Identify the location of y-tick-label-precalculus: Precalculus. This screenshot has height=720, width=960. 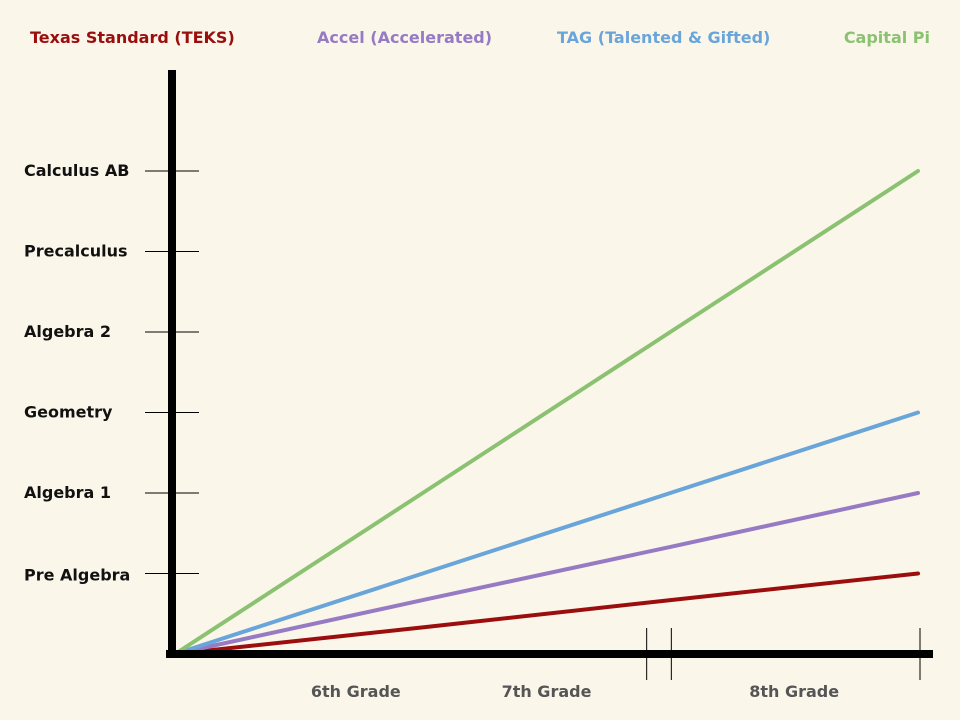
(76, 251).